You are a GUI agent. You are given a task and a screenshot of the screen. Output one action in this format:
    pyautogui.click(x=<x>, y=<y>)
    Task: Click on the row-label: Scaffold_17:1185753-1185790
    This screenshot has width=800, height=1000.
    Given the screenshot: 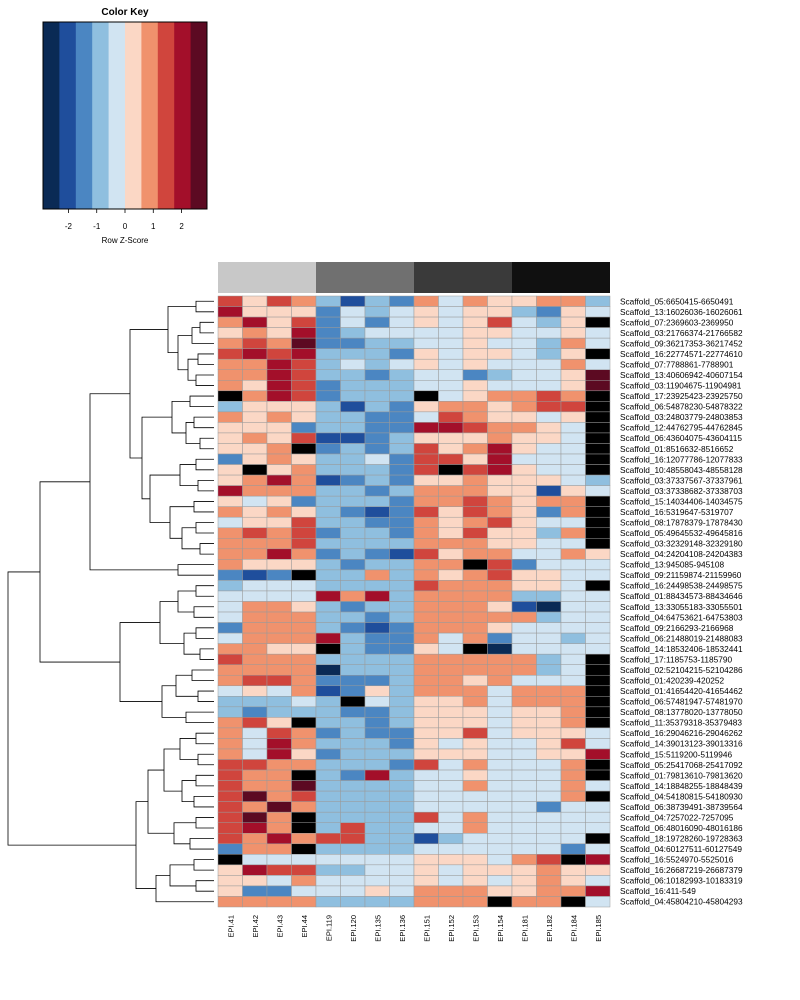 What is the action you would take?
    pyautogui.click(x=676, y=659)
    